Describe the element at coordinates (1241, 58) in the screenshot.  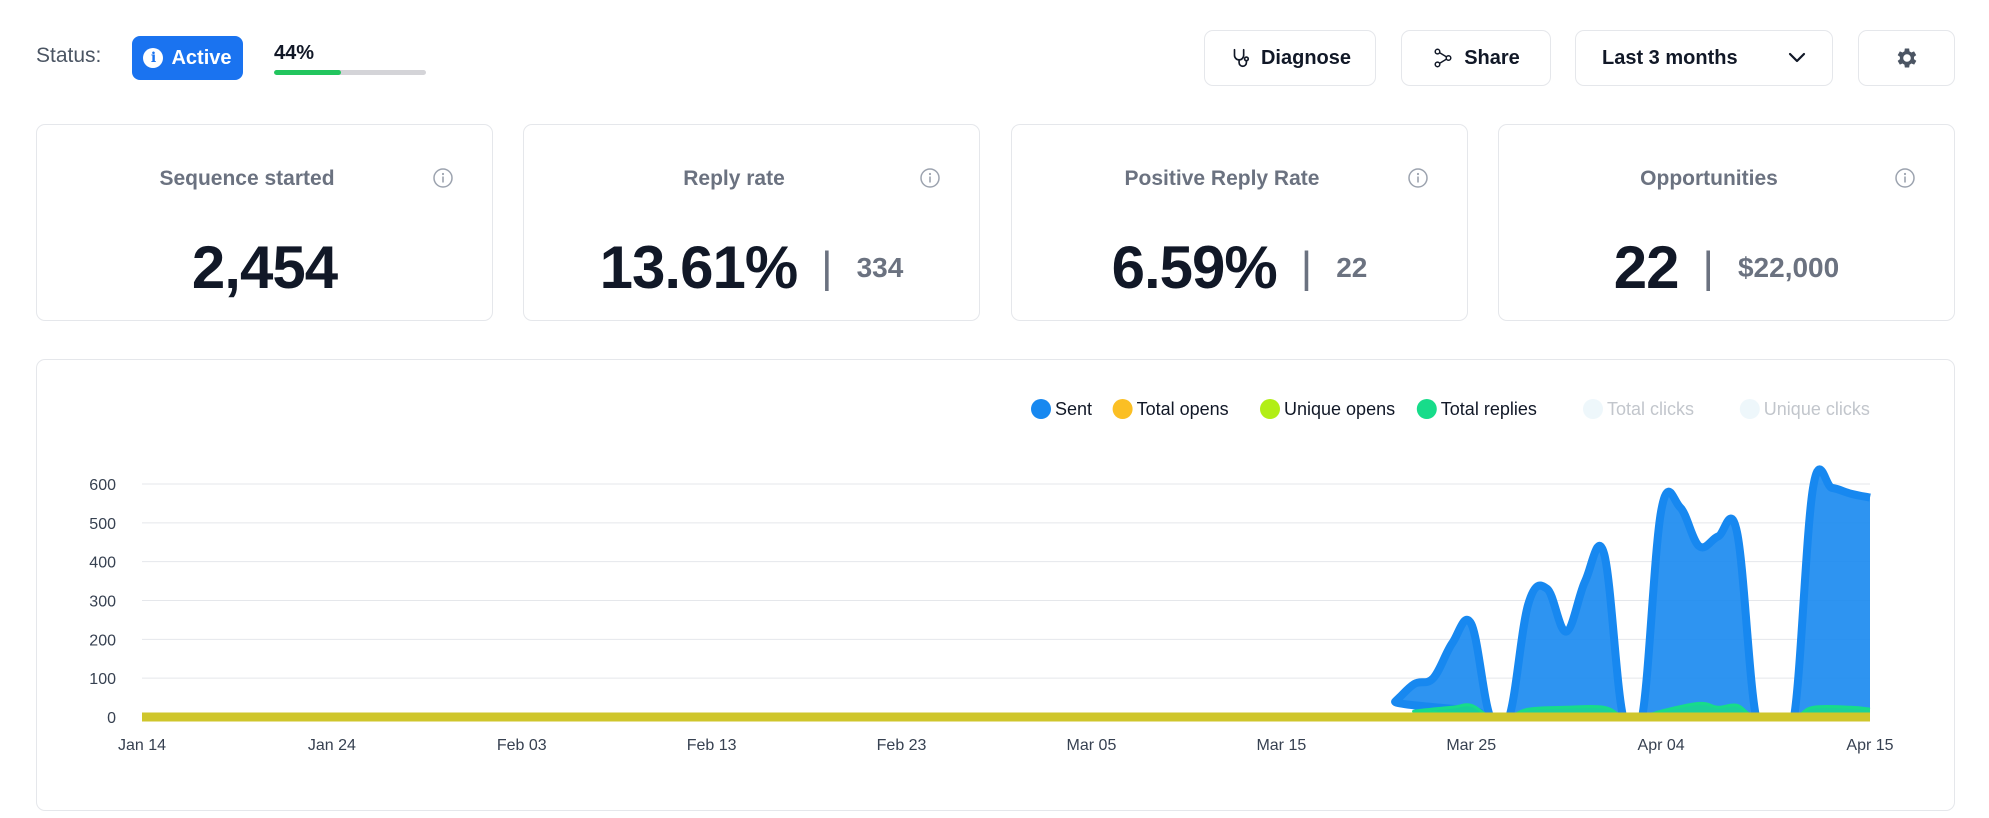
I see `stethoscope-icon` at that location.